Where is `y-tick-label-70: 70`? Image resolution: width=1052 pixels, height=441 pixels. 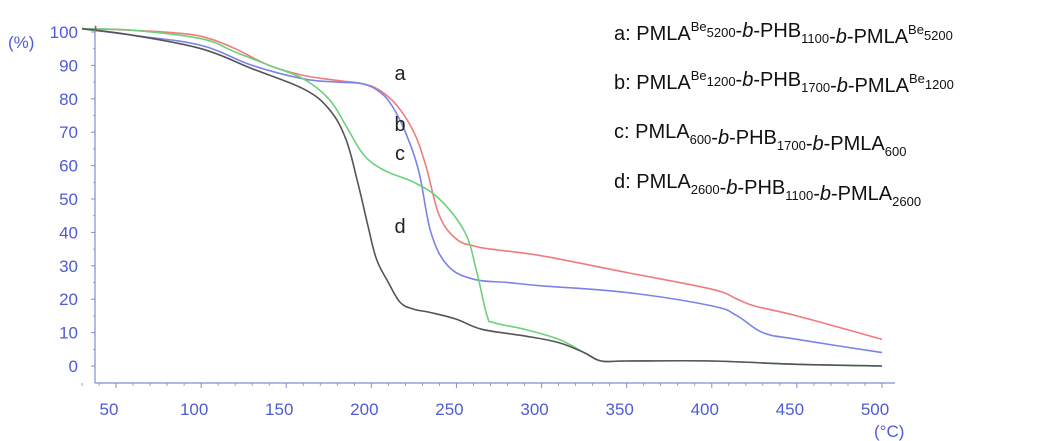 y-tick-label-70: 70 is located at coordinates (68, 132).